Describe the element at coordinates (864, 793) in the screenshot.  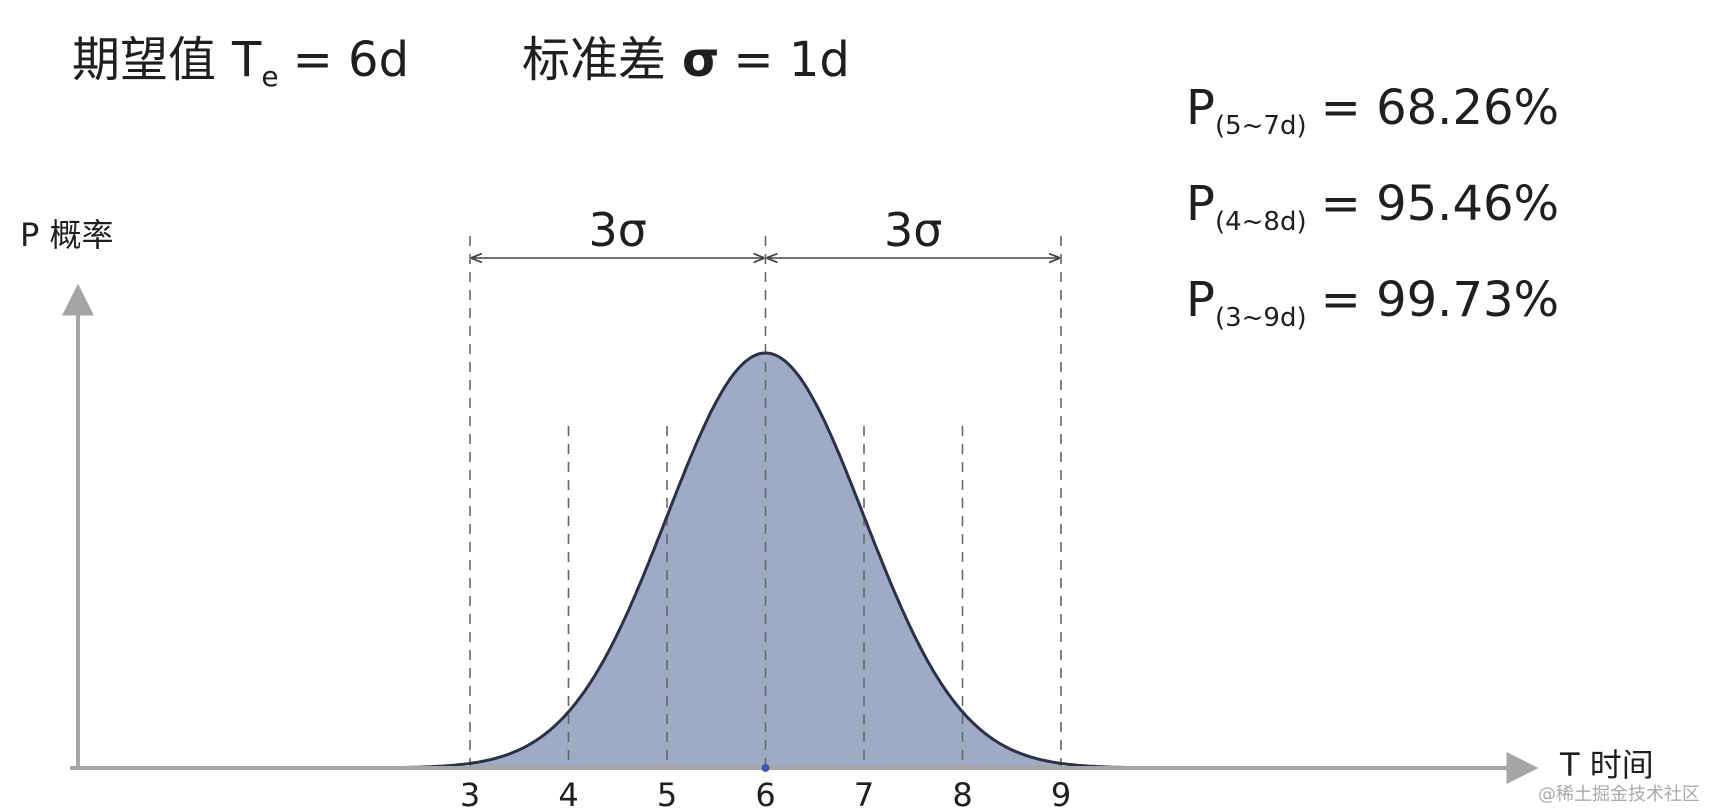
I see `x-tick-label: 7` at that location.